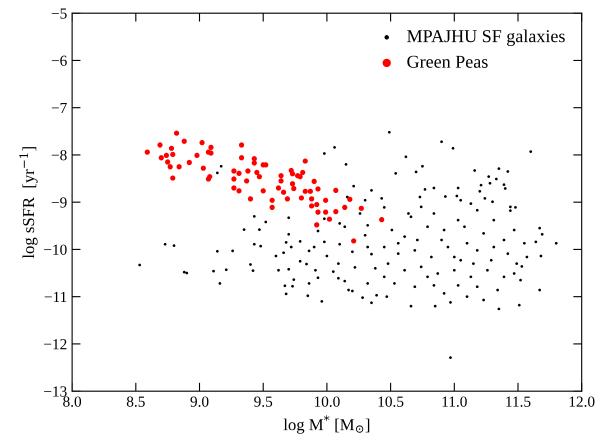 This screenshot has height=440, width=596. I want to click on x-tick-label: 8.0, so click(72, 401).